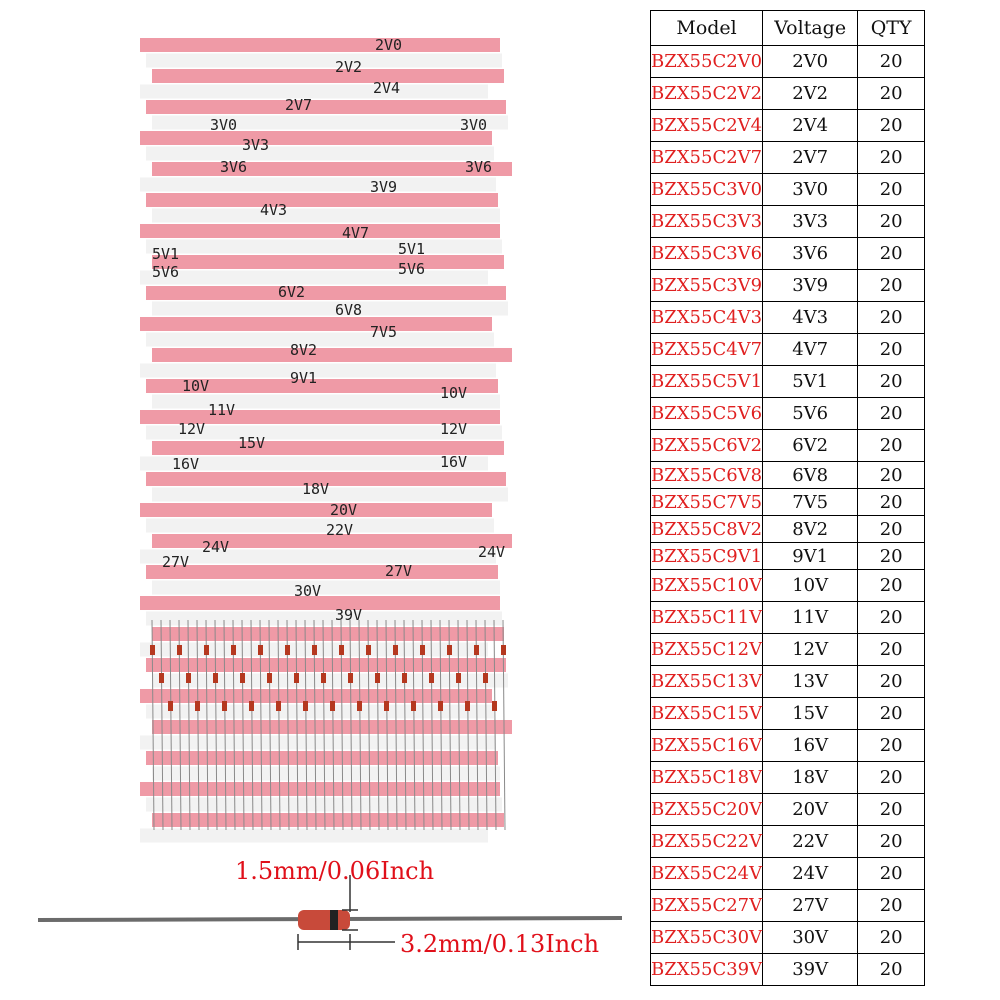  Describe the element at coordinates (706, 475) in the screenshot. I see `model-cell: BZX55C6V8` at that location.